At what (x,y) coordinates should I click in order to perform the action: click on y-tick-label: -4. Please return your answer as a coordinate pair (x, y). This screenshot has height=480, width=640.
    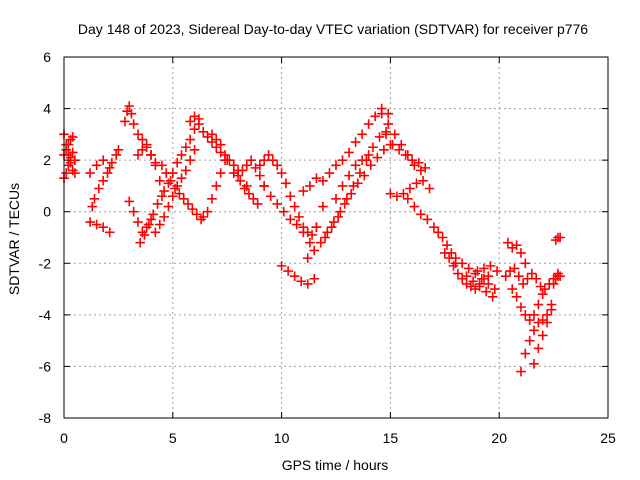
    Looking at the image, I should click on (45, 315).